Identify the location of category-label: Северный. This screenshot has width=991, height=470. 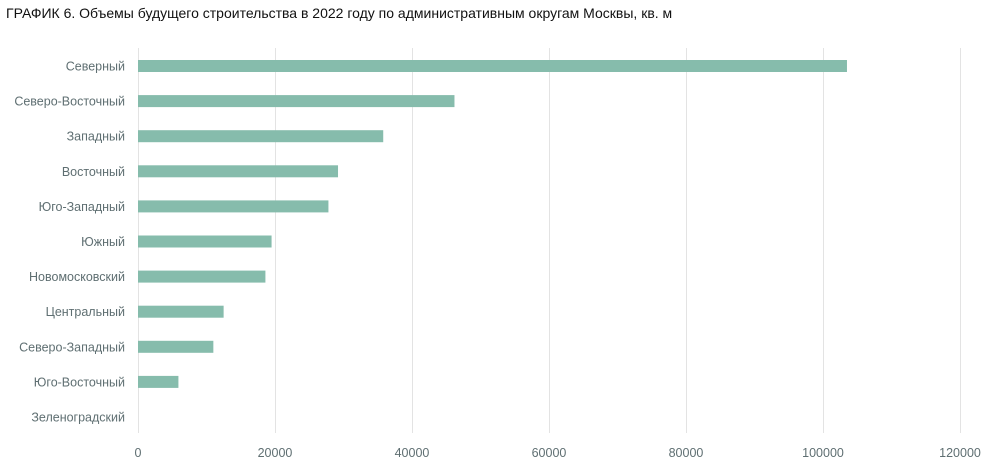
(95, 67).